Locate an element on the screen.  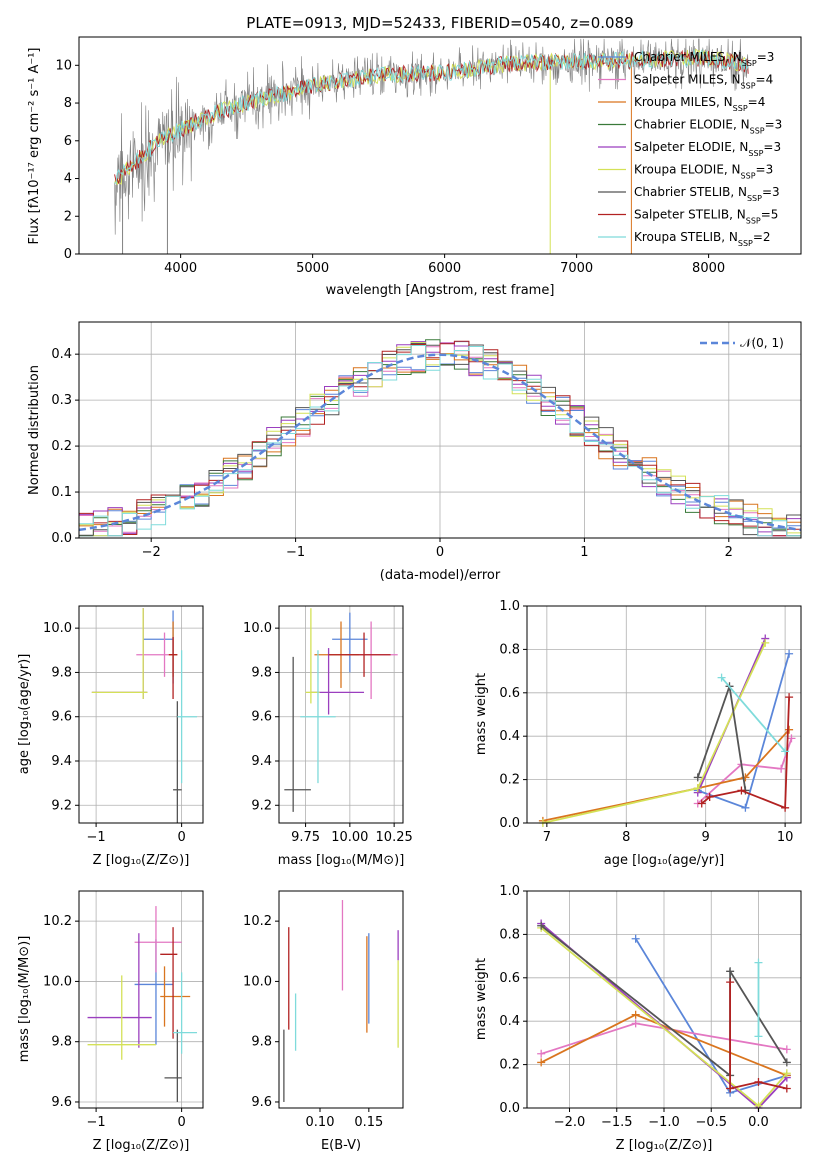
x-tick-label: 5000 is located at coordinates (312, 268).